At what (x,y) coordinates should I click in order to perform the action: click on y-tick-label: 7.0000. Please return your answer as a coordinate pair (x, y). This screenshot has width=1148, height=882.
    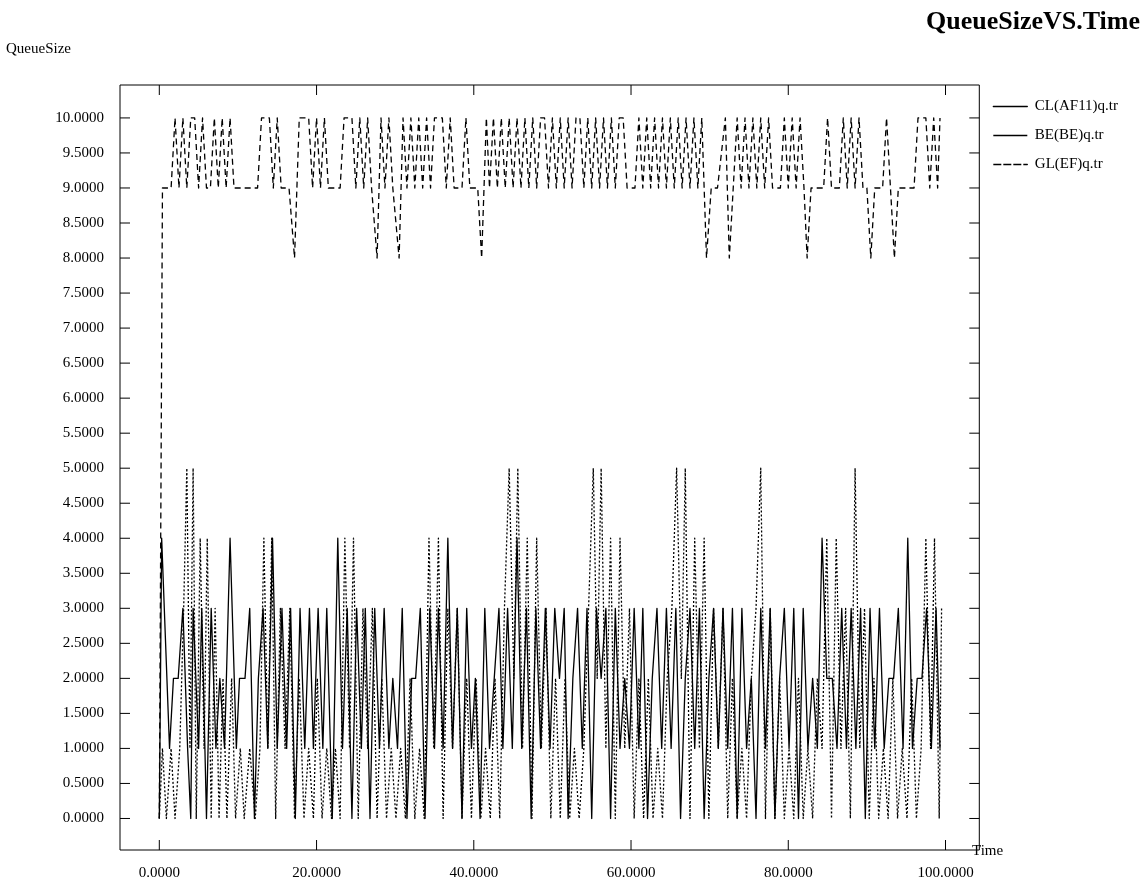
    Looking at the image, I should click on (83, 327).